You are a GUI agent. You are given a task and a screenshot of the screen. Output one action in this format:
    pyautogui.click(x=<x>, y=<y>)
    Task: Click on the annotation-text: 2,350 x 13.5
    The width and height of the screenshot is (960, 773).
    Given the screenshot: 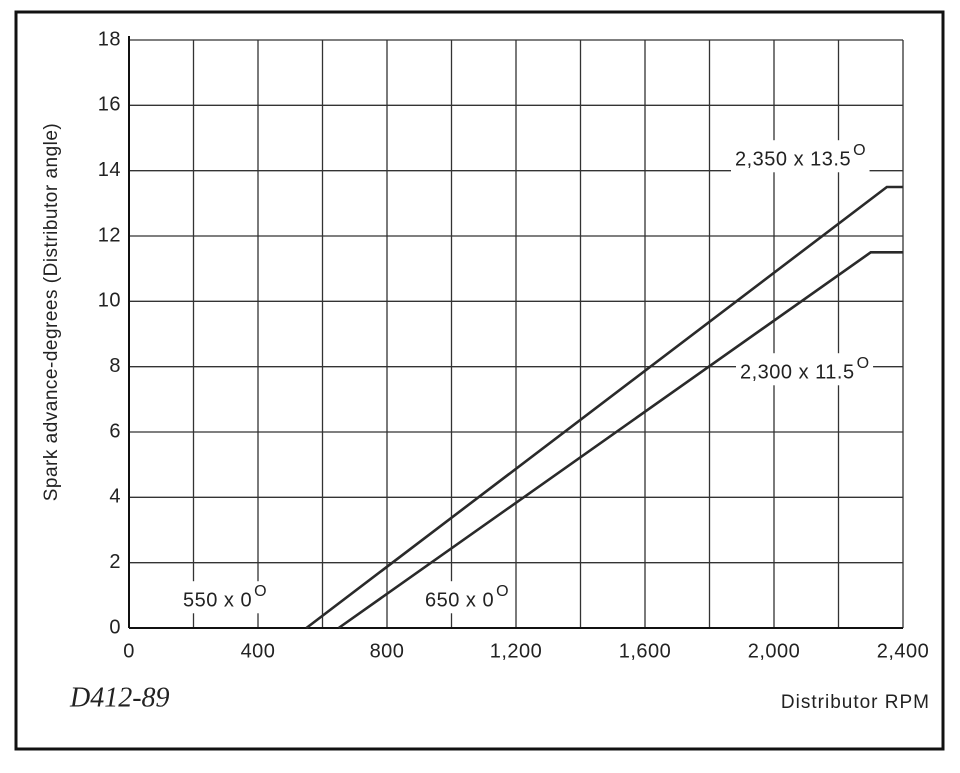 What is the action you would take?
    pyautogui.click(x=793, y=159)
    